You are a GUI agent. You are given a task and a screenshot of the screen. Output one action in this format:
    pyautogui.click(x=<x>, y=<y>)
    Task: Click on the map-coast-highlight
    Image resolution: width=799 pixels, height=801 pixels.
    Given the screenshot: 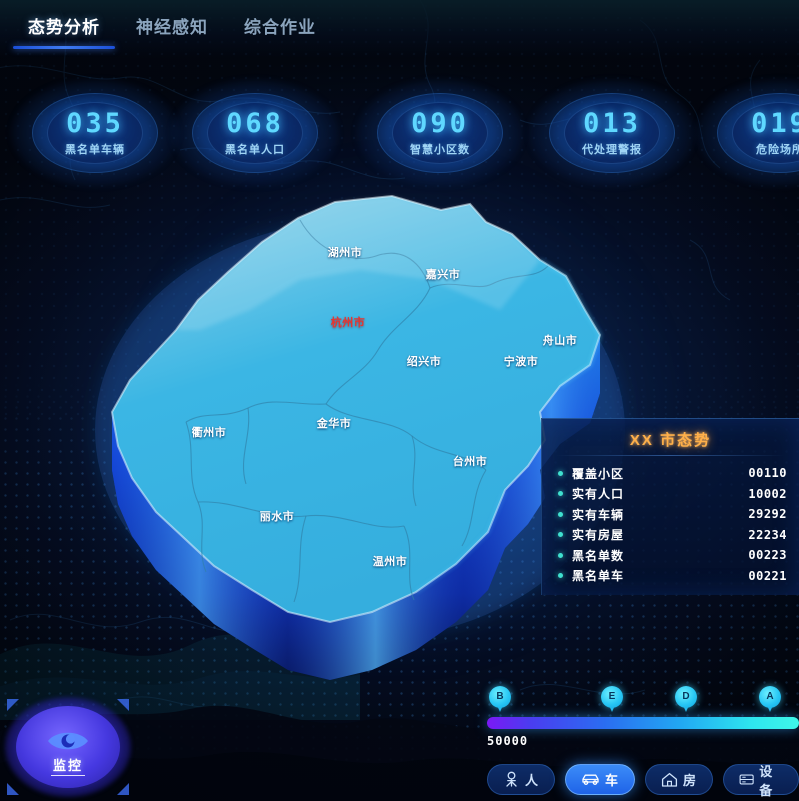 What is the action you would take?
    pyautogui.click(x=508, y=426)
    